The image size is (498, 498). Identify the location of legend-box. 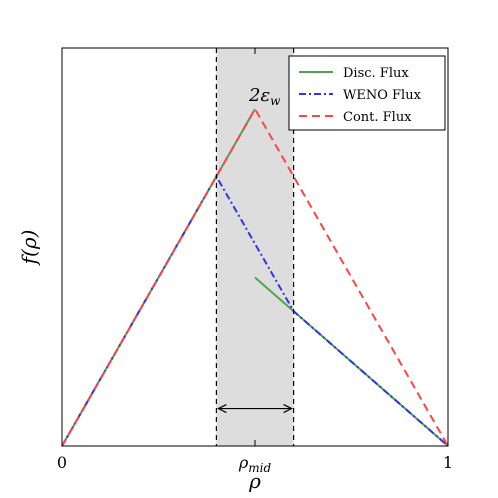
(367, 93).